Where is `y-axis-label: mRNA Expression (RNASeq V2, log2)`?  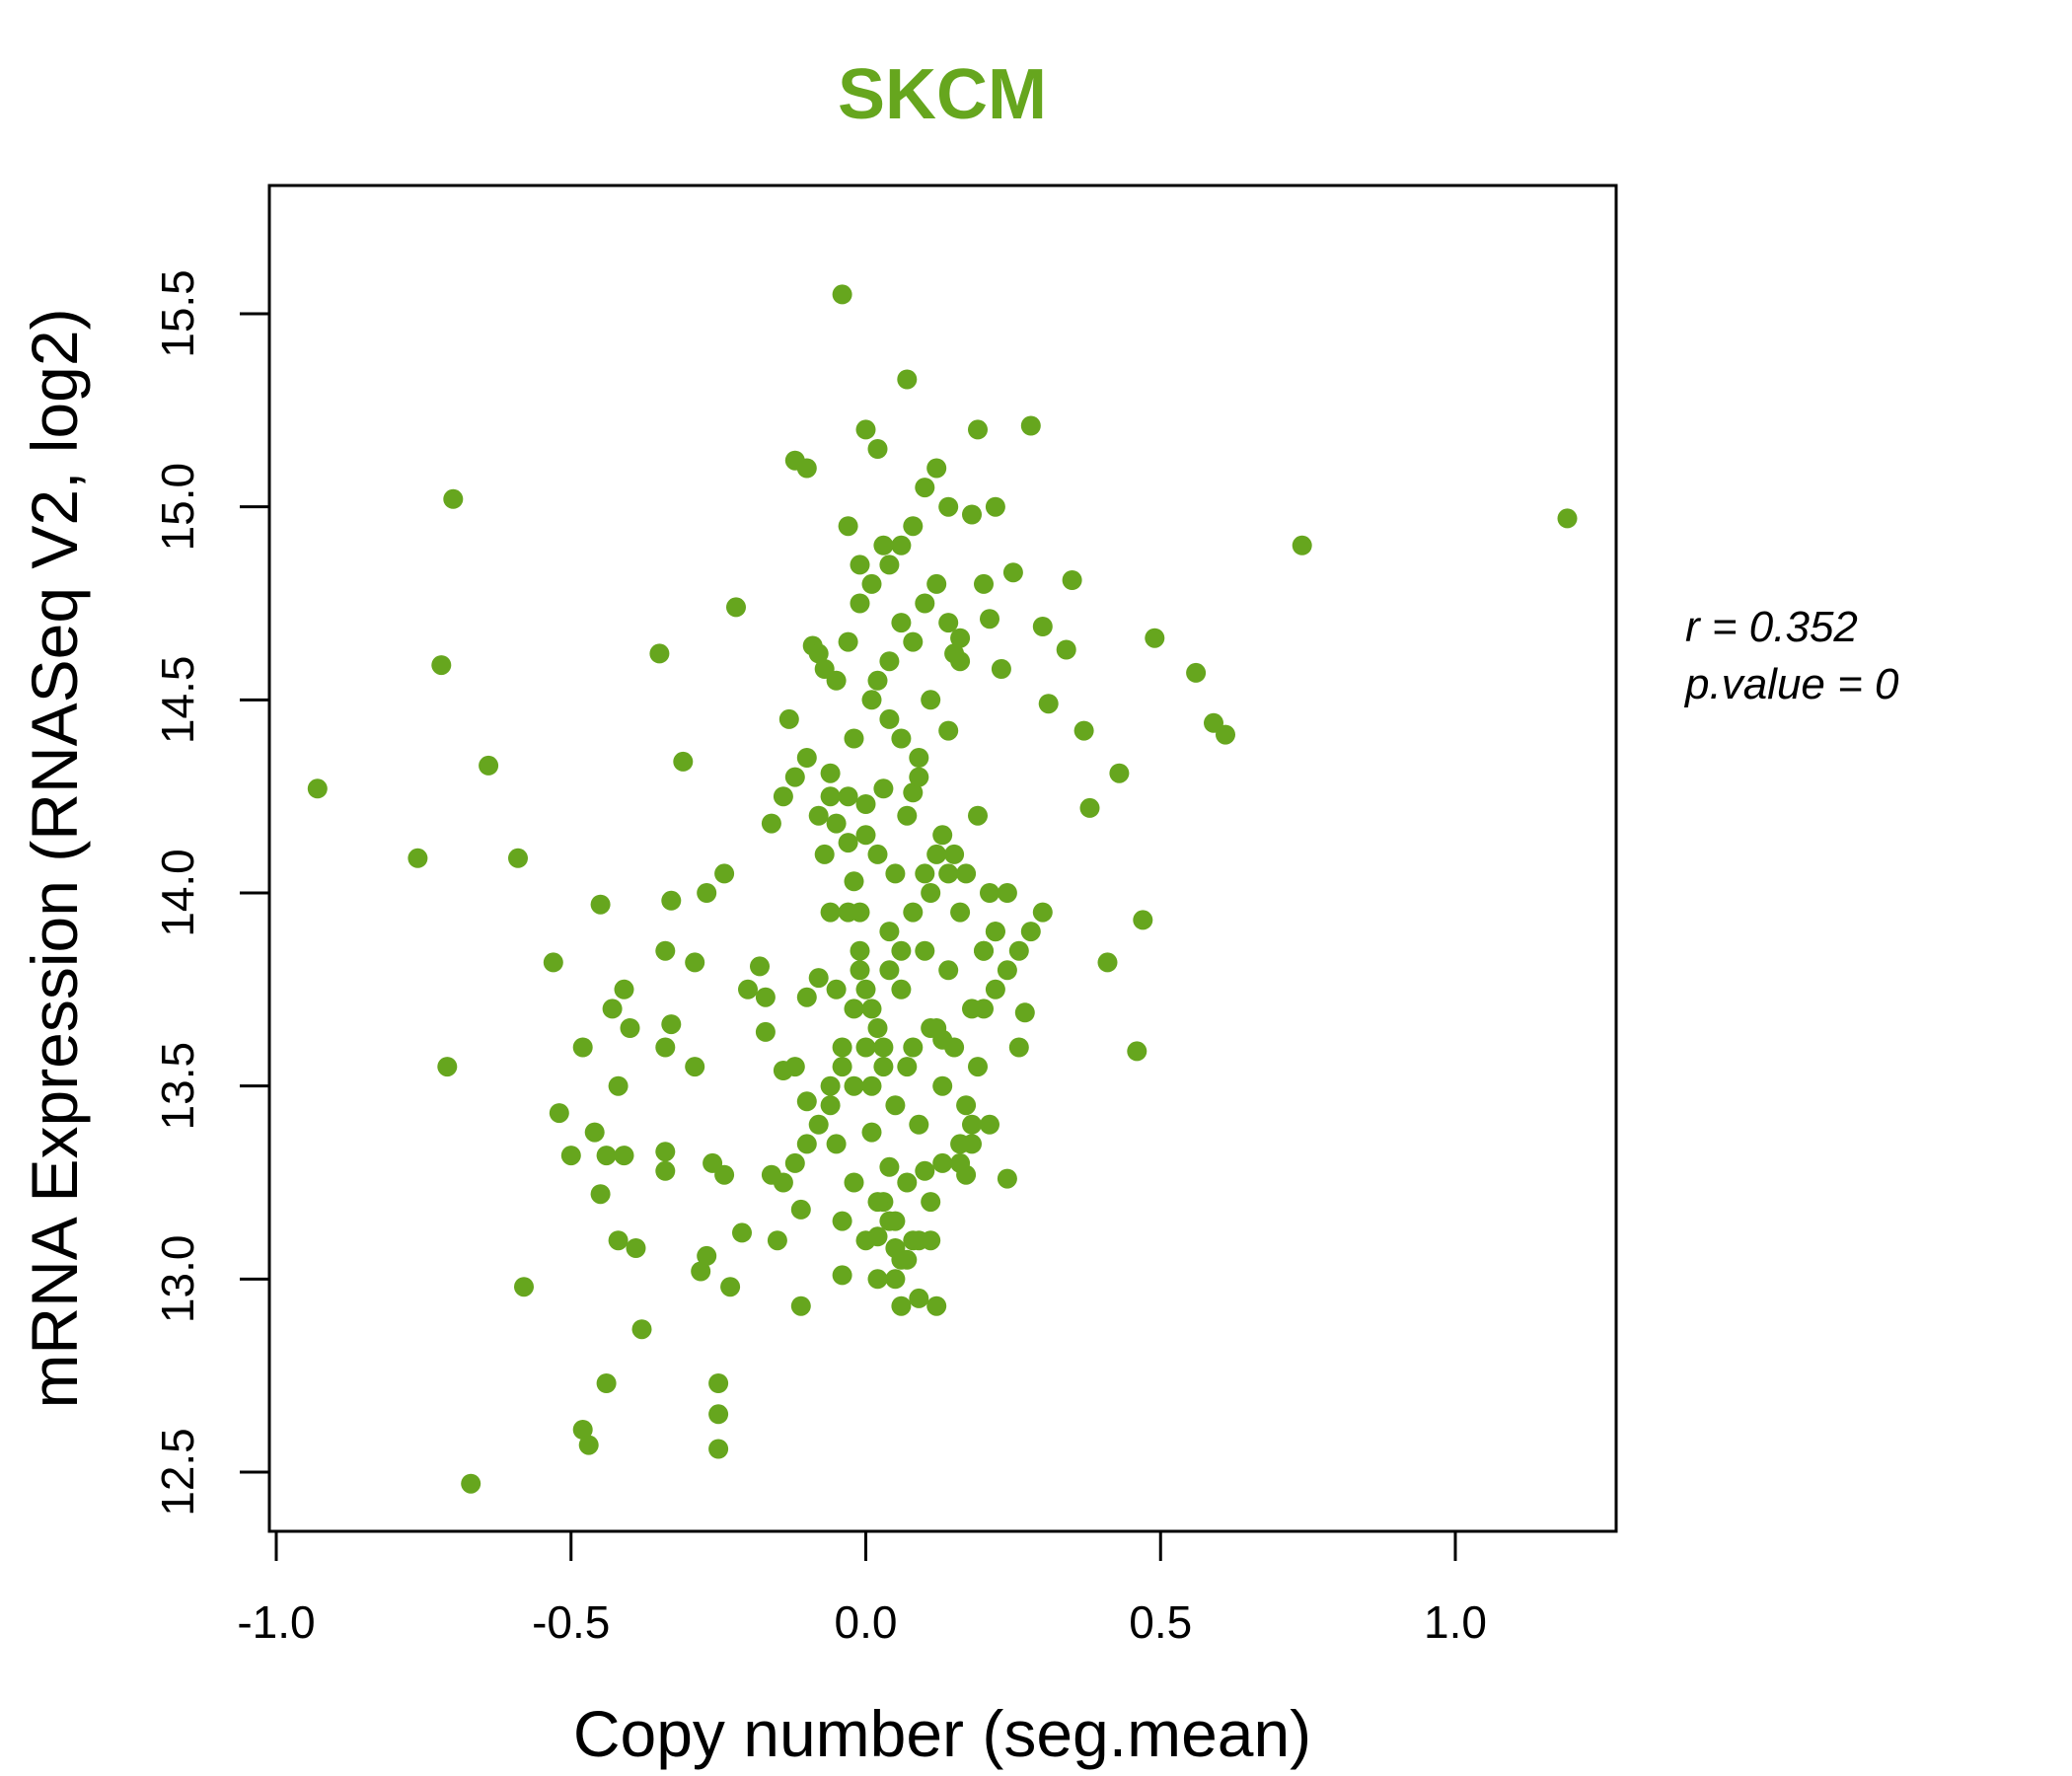
y-axis-label: mRNA Expression (RNASeq V2, log2) is located at coordinates (55, 858).